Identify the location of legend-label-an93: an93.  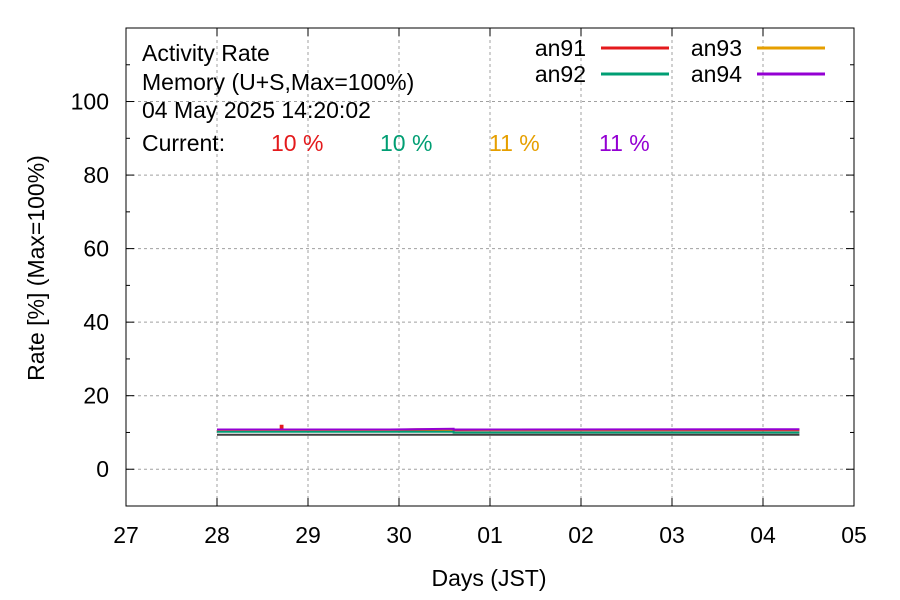
(716, 48).